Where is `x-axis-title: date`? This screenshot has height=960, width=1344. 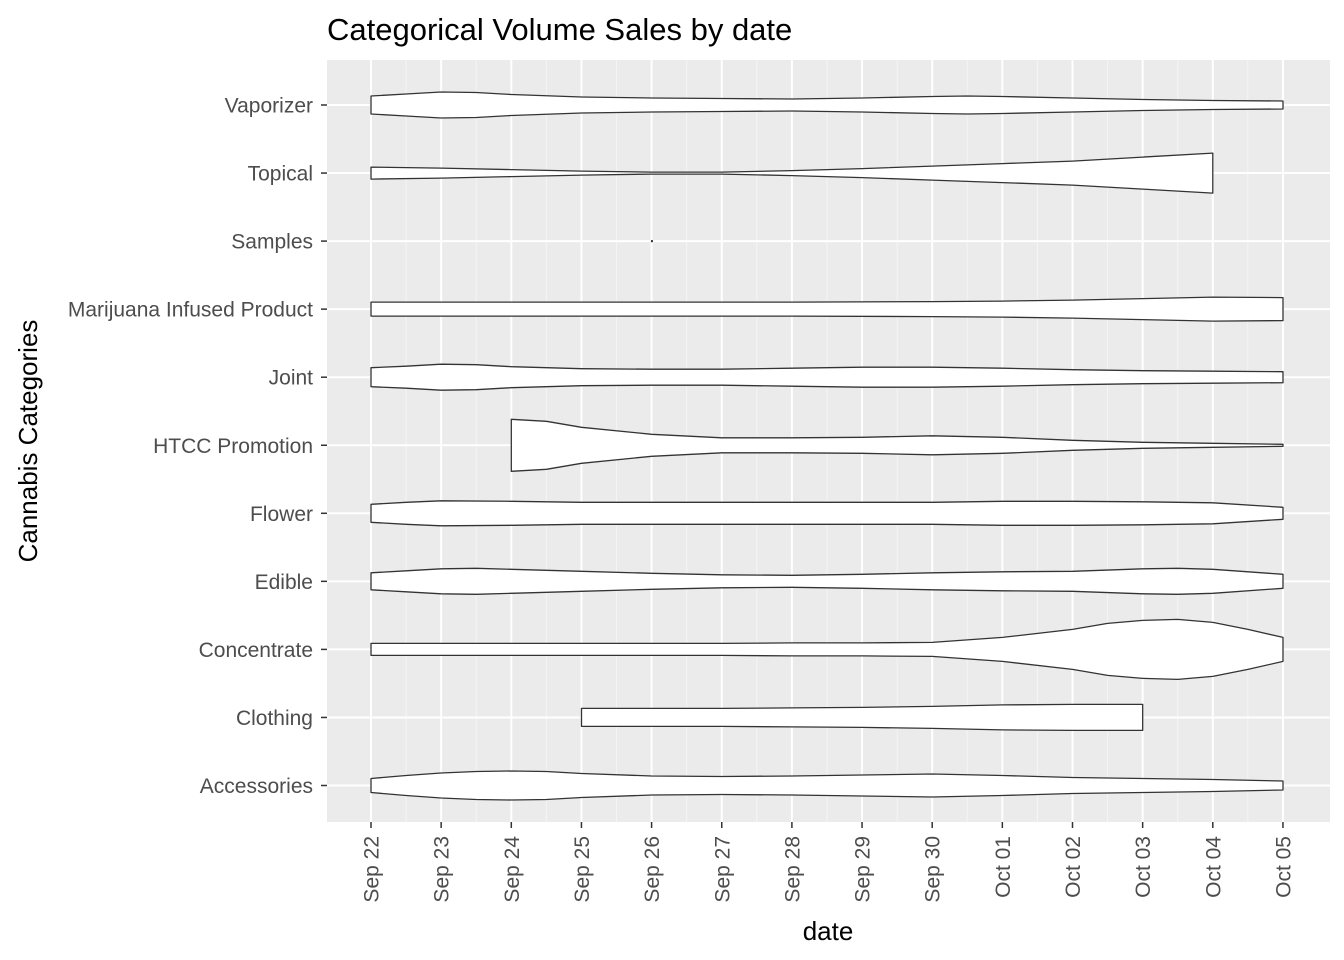
x-axis-title: date is located at coordinates (828, 931).